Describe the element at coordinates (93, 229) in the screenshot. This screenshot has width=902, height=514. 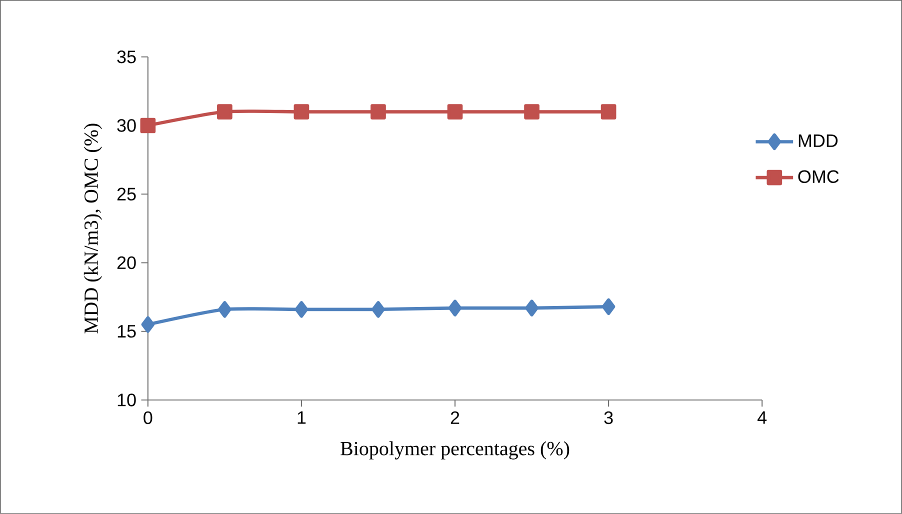
I see `y-axis-title: MDD (kN/m3), OMC (%)` at that location.